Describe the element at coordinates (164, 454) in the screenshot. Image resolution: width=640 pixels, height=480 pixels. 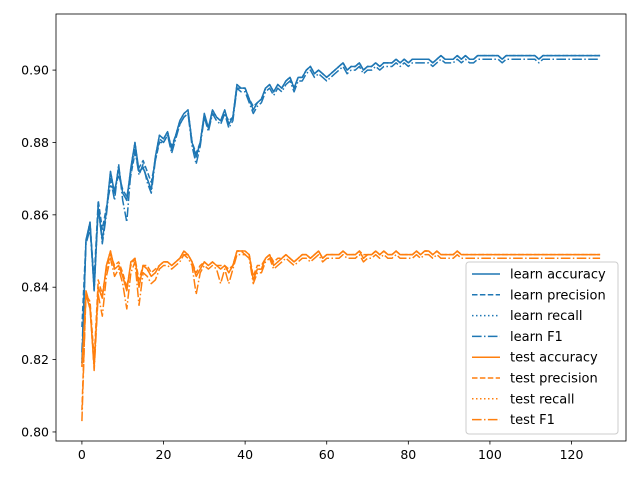
I see `x-tick-label: 20` at that location.